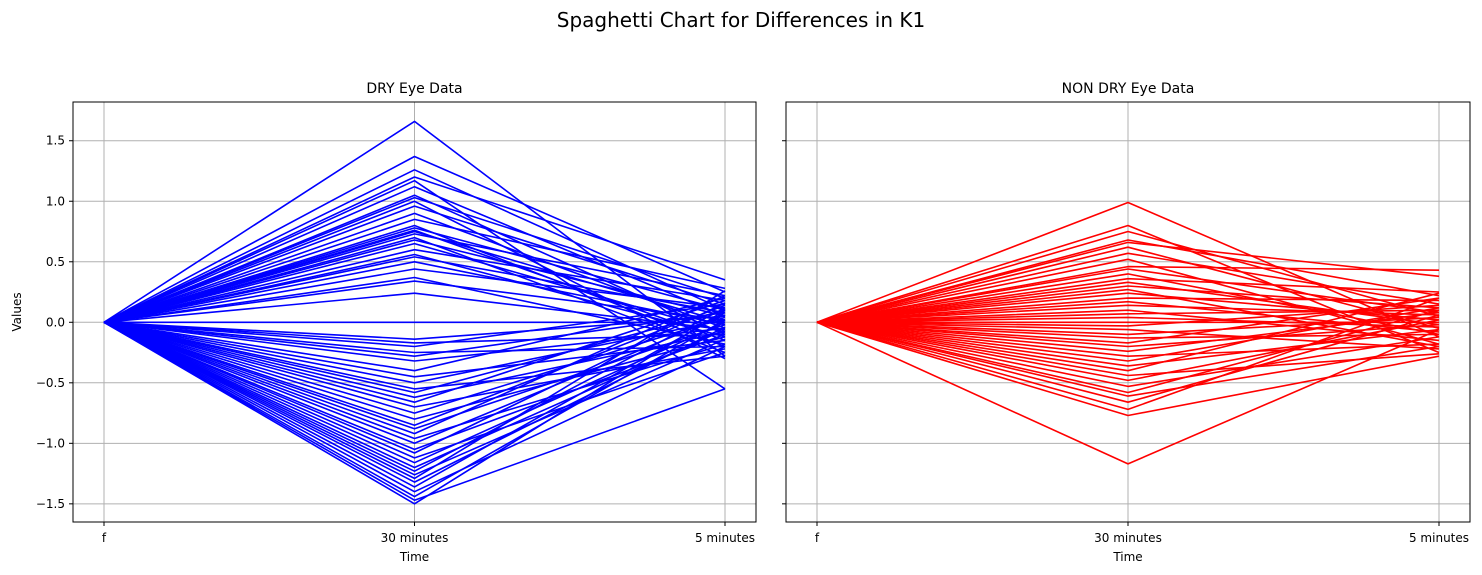 Image resolution: width=1482 pixels, height=575 pixels. I want to click on y-tick-label: 0.5, so click(55, 262).